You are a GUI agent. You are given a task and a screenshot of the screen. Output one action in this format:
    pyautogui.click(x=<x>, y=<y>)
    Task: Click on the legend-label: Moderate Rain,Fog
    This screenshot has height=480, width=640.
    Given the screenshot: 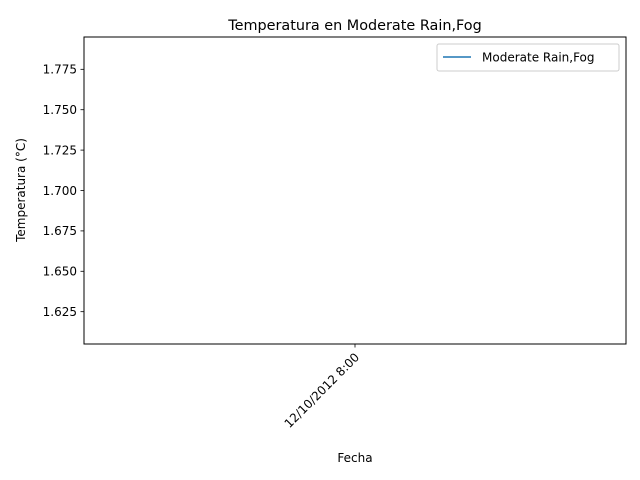 What is the action you would take?
    pyautogui.click(x=538, y=58)
    